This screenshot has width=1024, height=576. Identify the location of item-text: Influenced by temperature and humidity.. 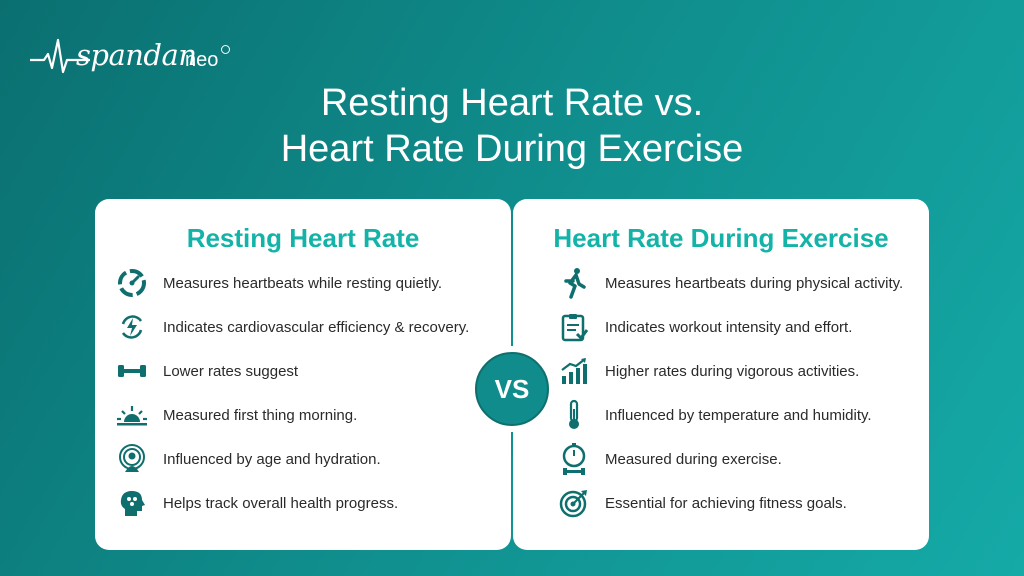
(738, 415).